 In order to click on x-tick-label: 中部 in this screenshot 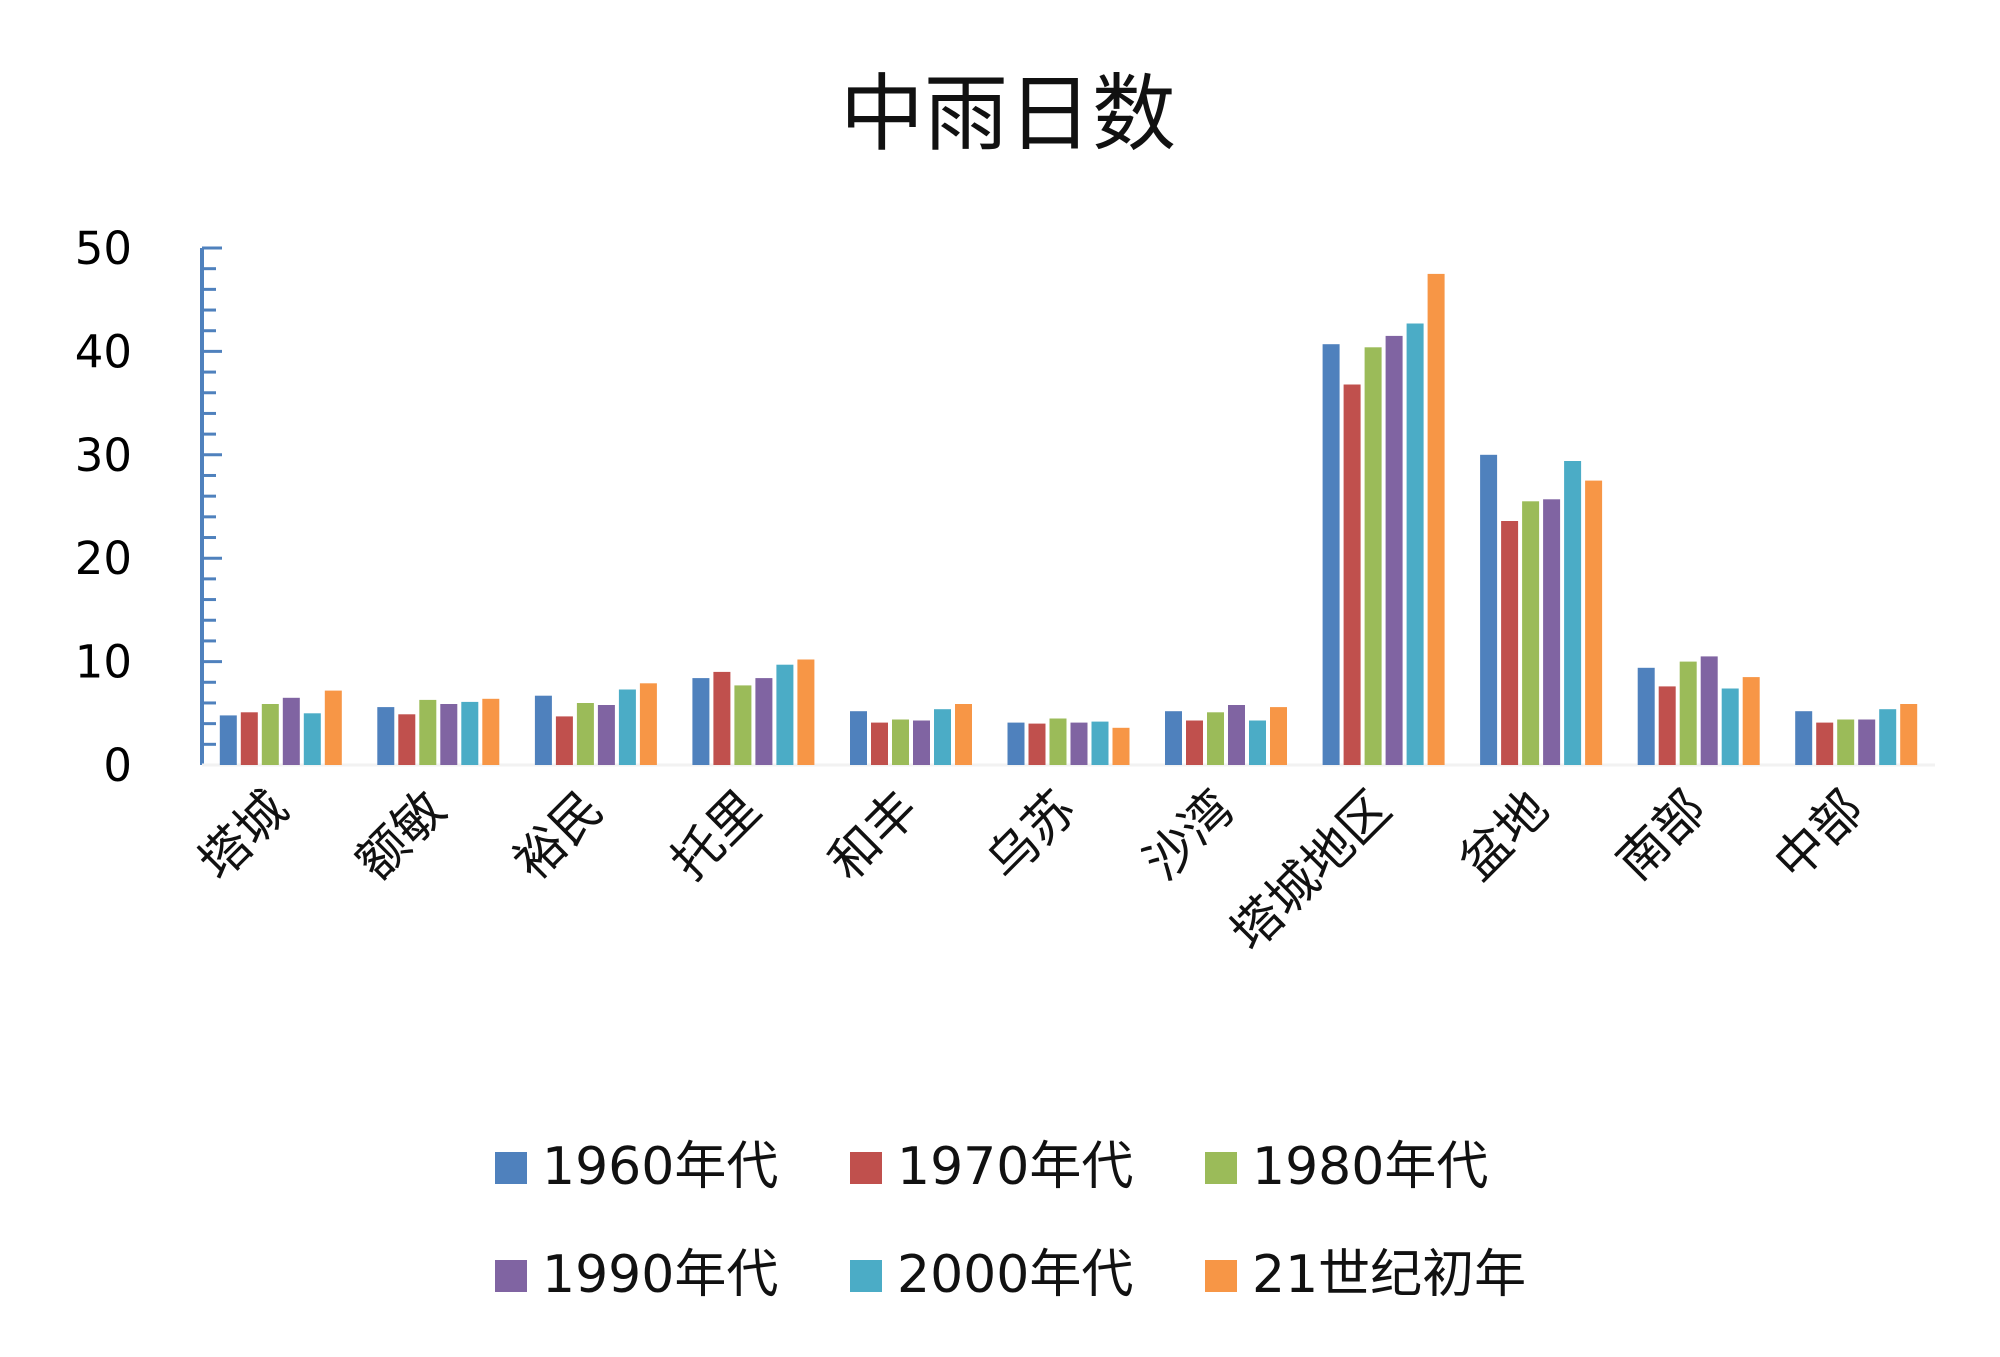, I will do `click(1819, 835)`.